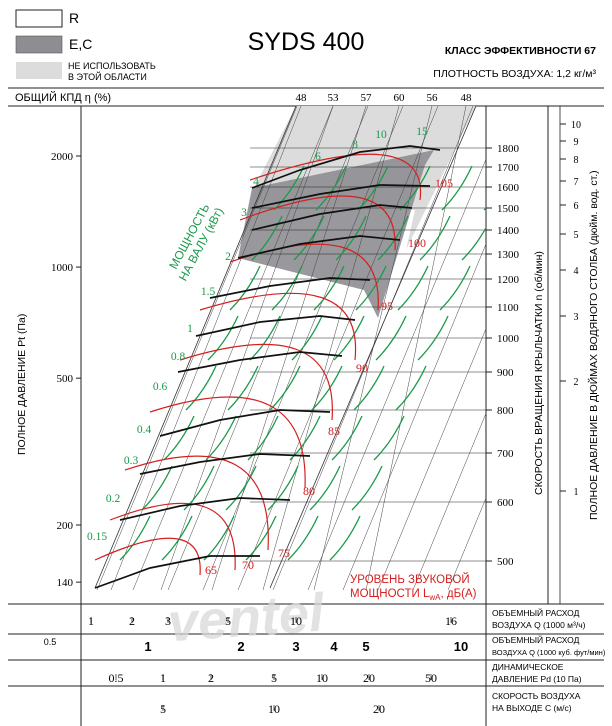 This screenshot has height=726, width=612. What do you see at coordinates (536, 639) in the screenshot?
I see `axis-q-cfm-label: ОБЪЕМНЫЙ РАСХОД` at bounding box center [536, 639].